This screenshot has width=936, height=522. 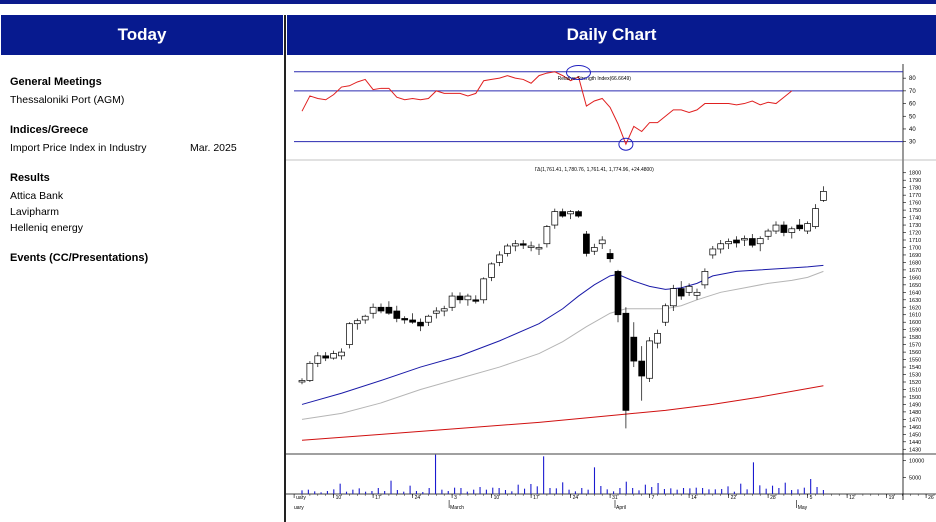 What do you see at coordinates (653, 498) in the screenshot?
I see `x-tick-label: 7` at bounding box center [653, 498].